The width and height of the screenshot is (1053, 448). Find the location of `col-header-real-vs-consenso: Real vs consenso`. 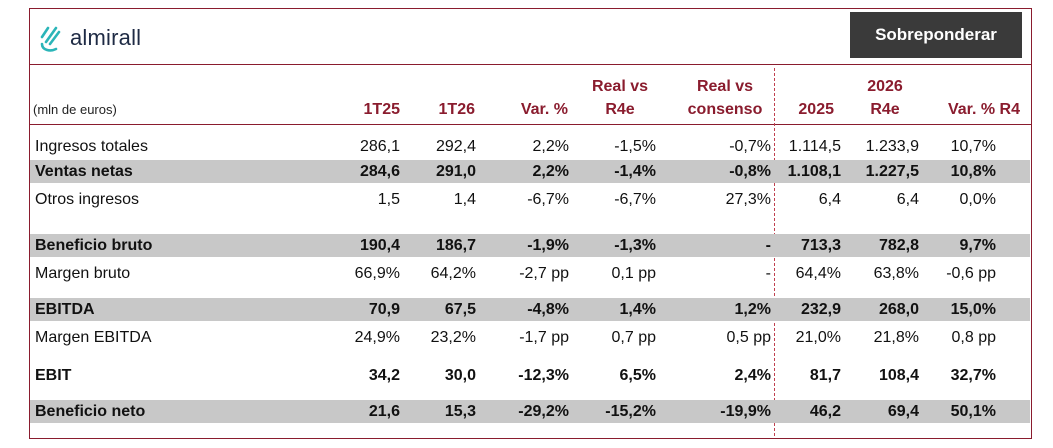

col-header-real-vs-consenso: Real vs consenso is located at coordinates (725, 98).